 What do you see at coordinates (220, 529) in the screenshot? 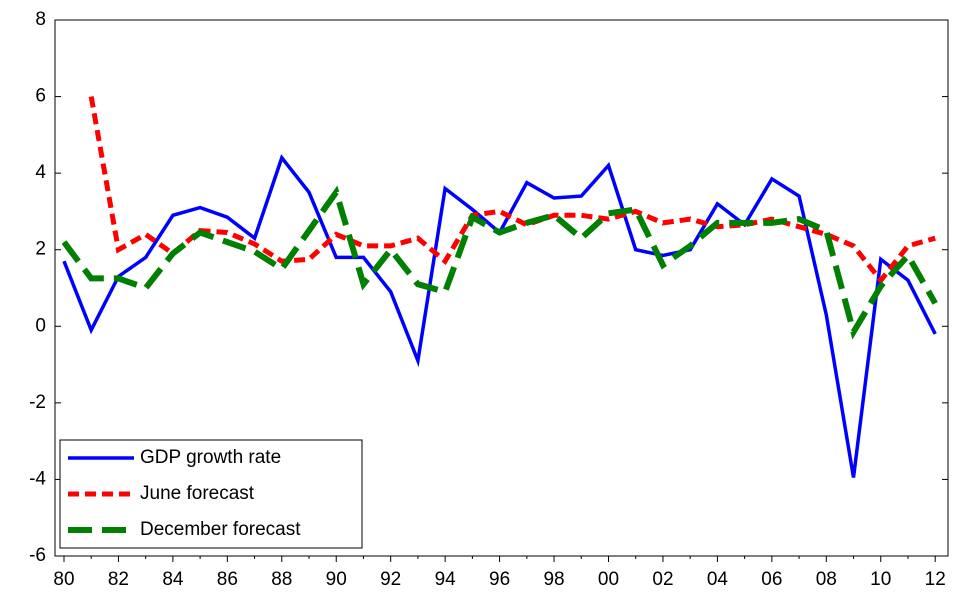
I see `legend-label: December forecast` at bounding box center [220, 529].